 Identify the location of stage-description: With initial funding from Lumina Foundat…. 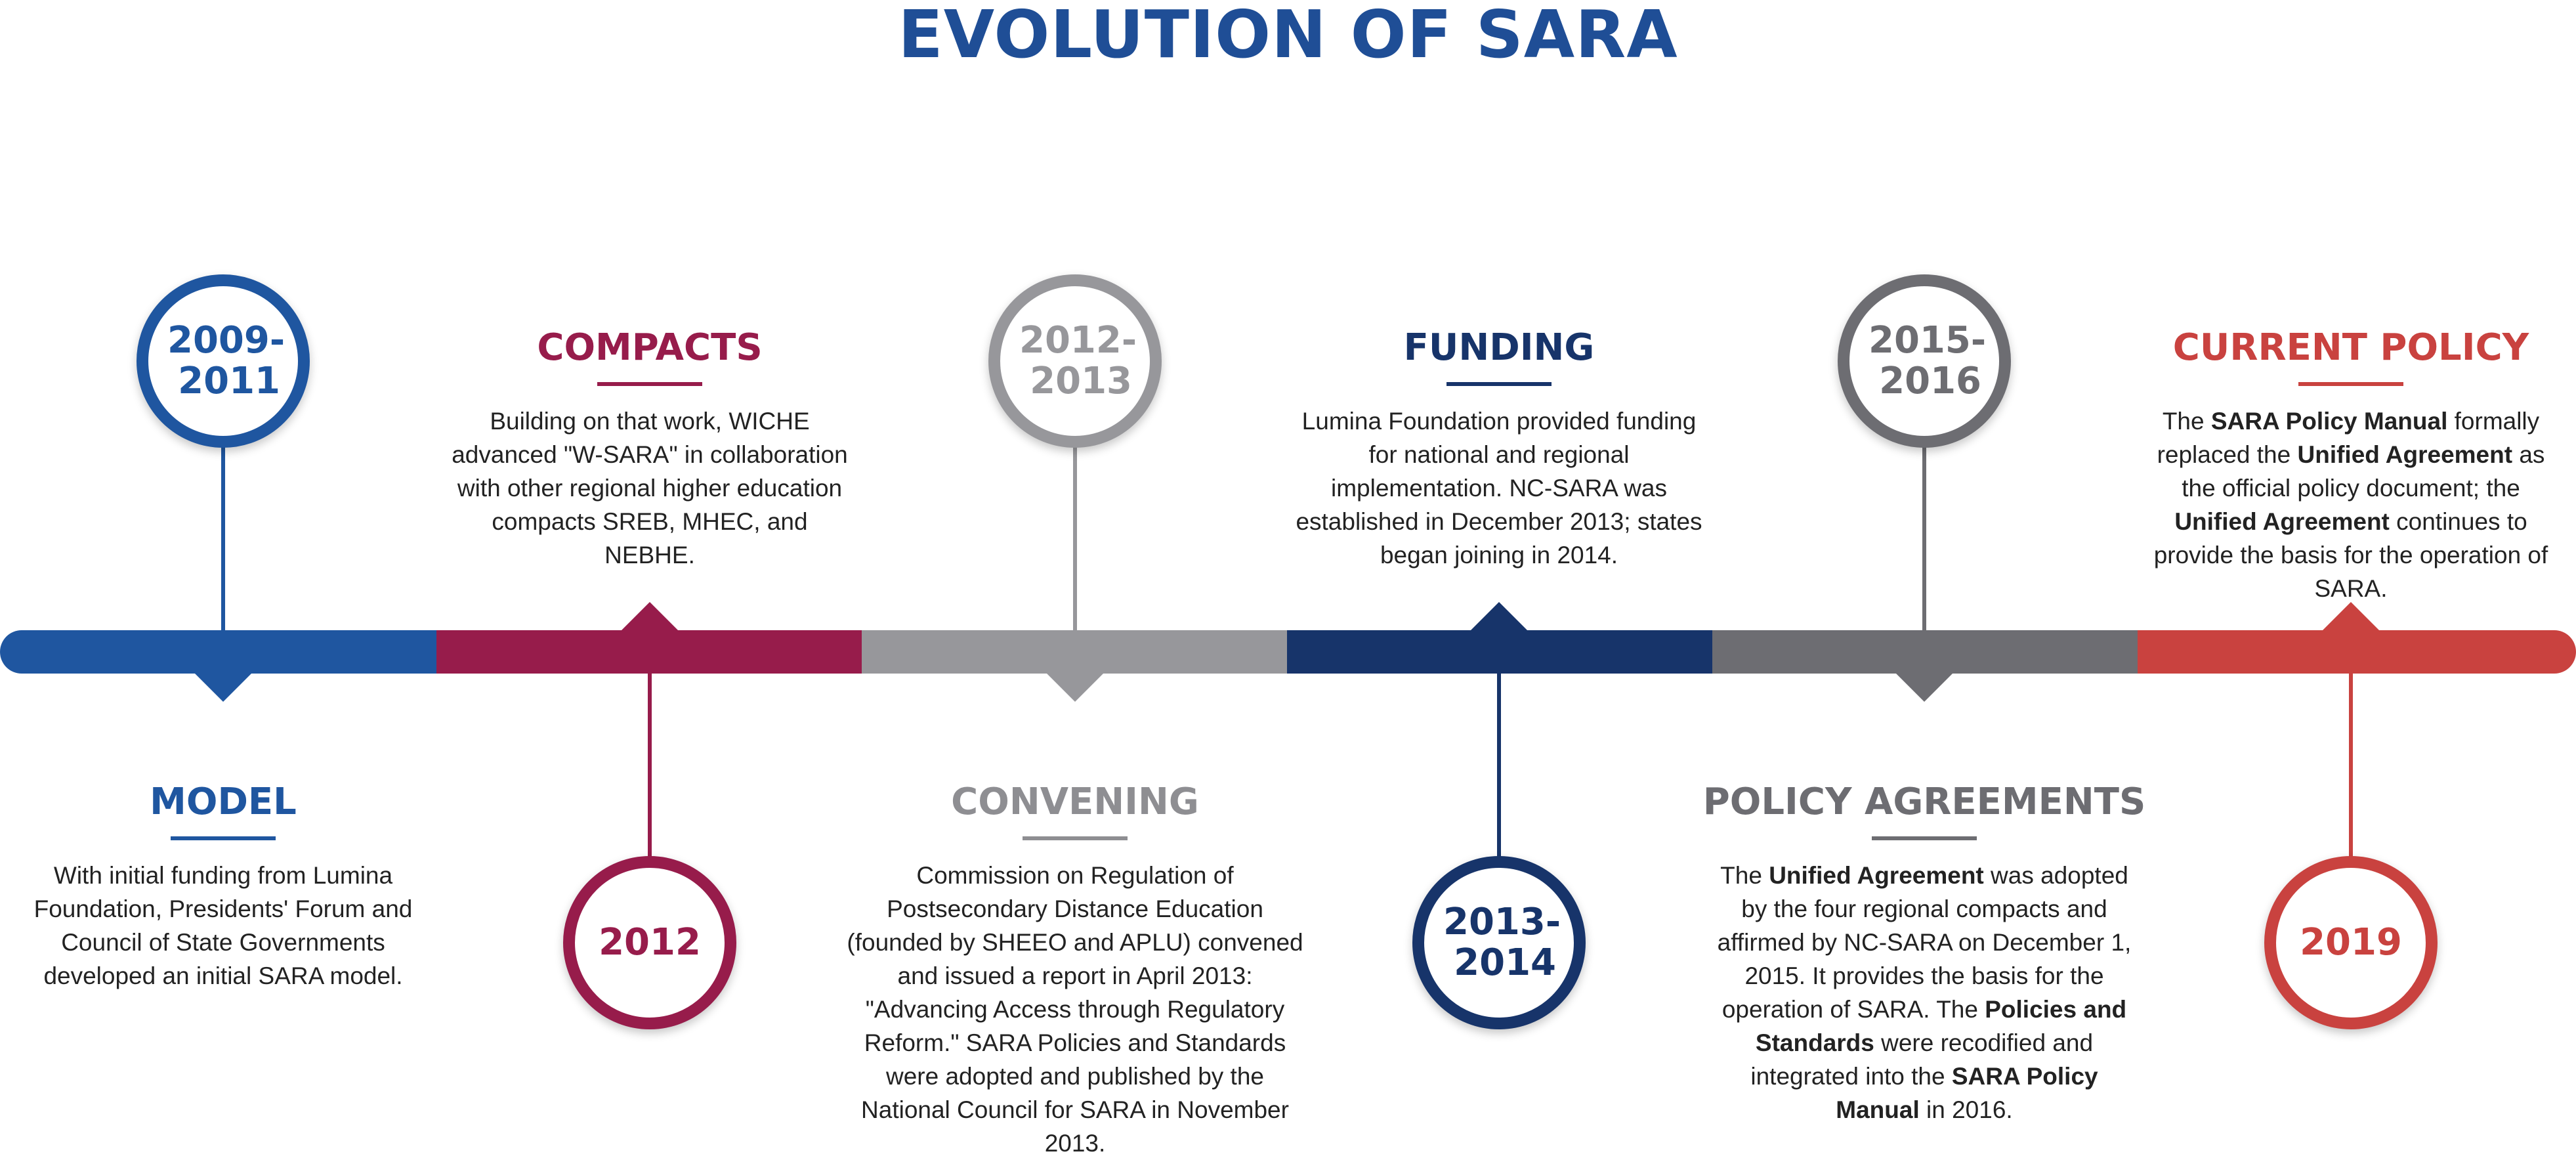
(223, 926).